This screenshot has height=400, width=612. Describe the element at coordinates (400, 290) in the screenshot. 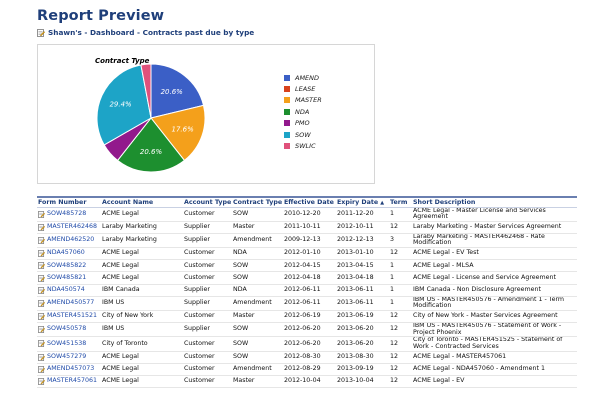

I see `cell-term: 1` at that location.